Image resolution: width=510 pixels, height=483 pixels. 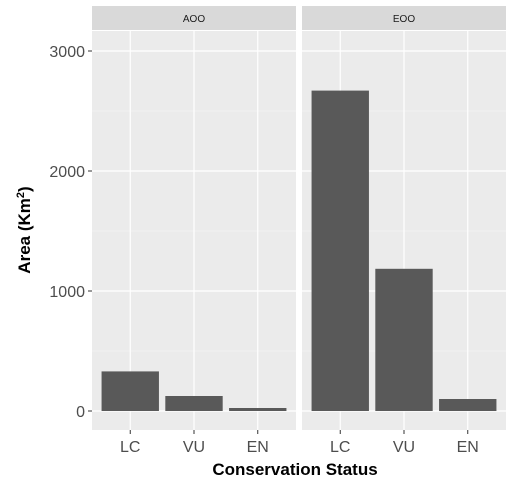 I want to click on bar-eoo-lc, so click(x=340, y=250).